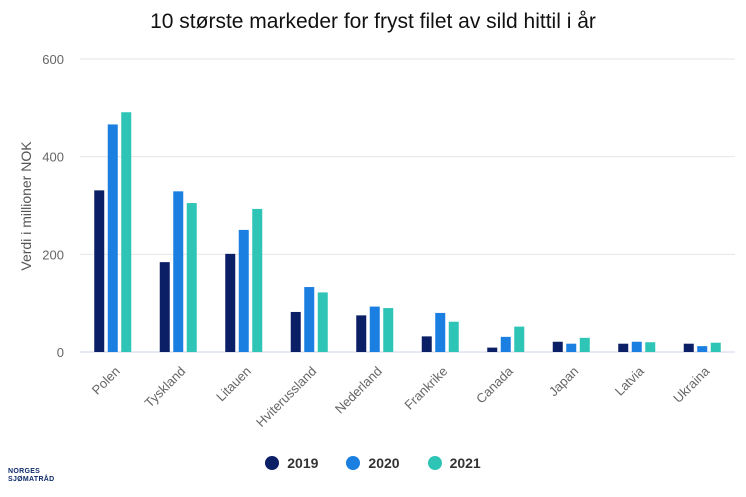 Image resolution: width=746 pixels, height=497 pixels. I want to click on y-axis-label: Verdi i millioner NOK, so click(26, 206).